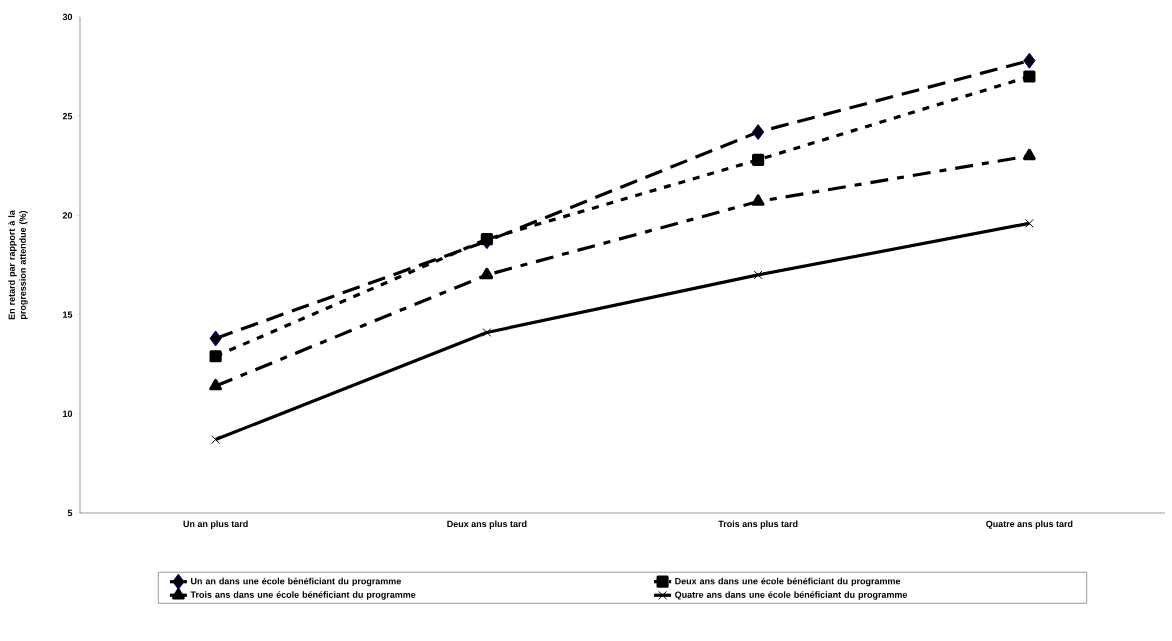 This screenshot has height=641, width=1172. What do you see at coordinates (68, 413) in the screenshot?
I see `y-tick-label: 10` at bounding box center [68, 413].